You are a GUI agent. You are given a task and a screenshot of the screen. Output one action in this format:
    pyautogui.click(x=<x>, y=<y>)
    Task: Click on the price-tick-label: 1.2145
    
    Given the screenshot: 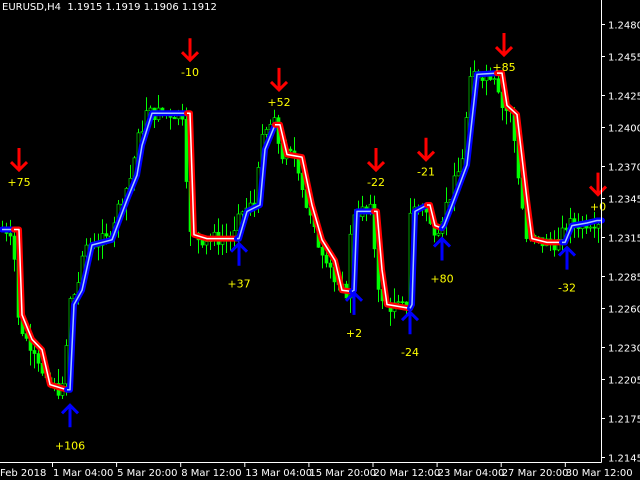 What is the action you would take?
    pyautogui.click(x=624, y=459)
    